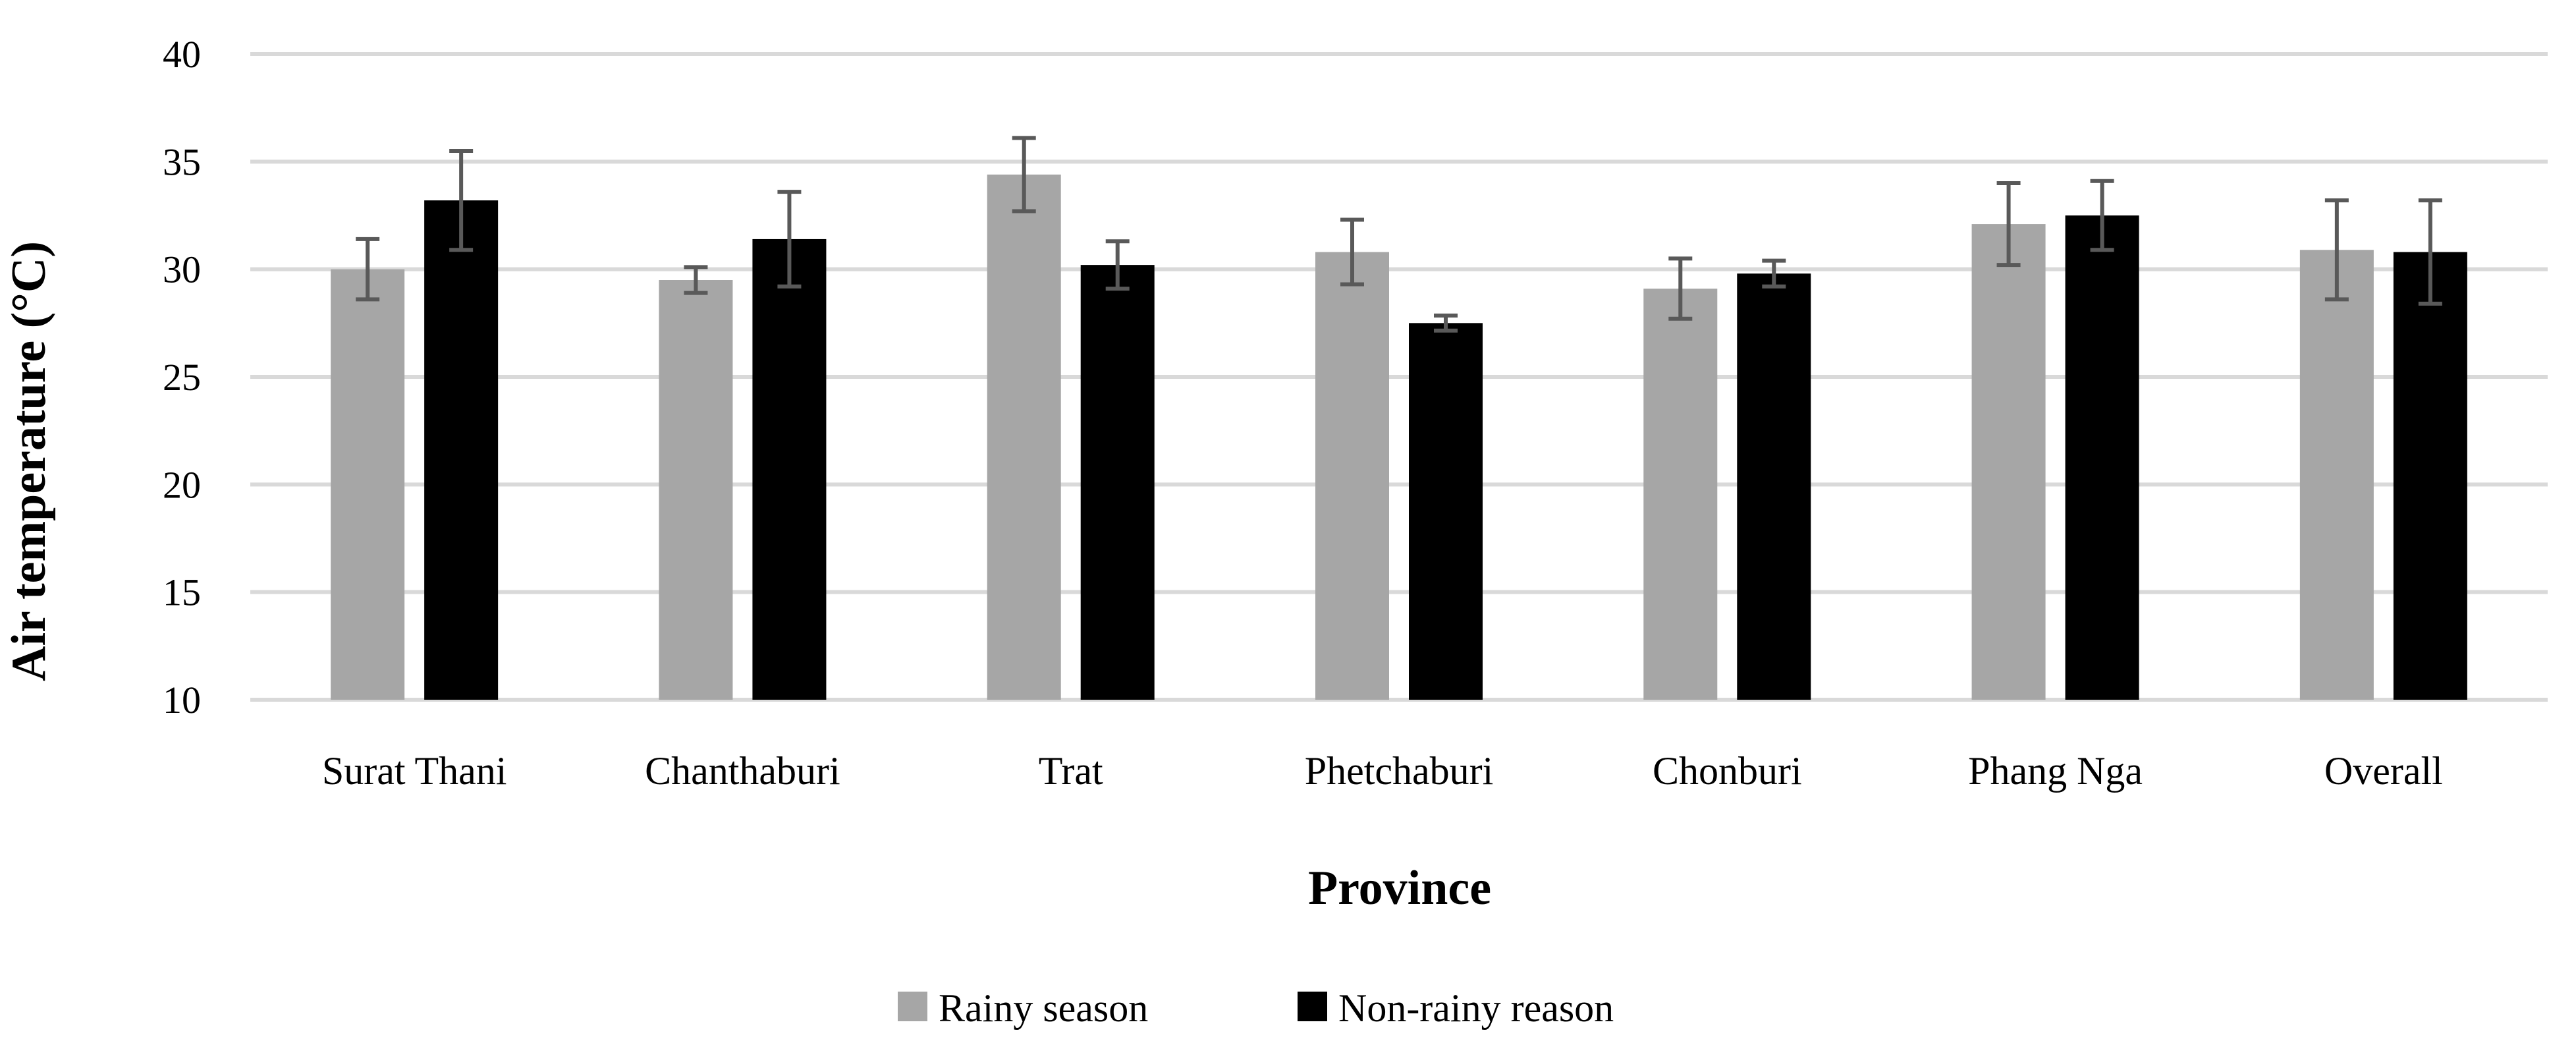  I want to click on y-tick-label: 30, so click(182, 269).